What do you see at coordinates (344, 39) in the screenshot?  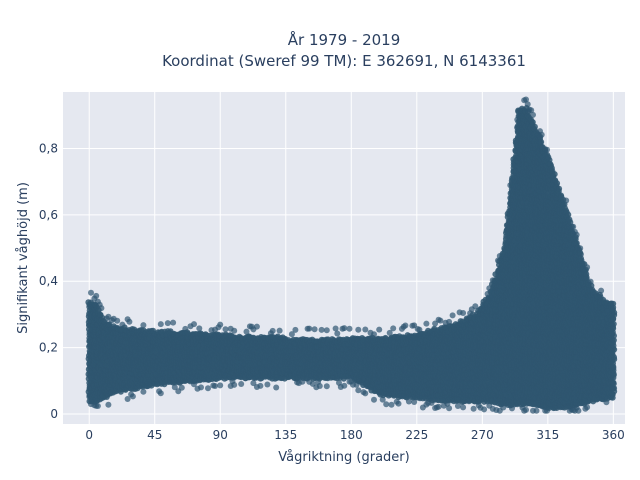 I see `chart-title-line1: År 1979 - 2019` at bounding box center [344, 39].